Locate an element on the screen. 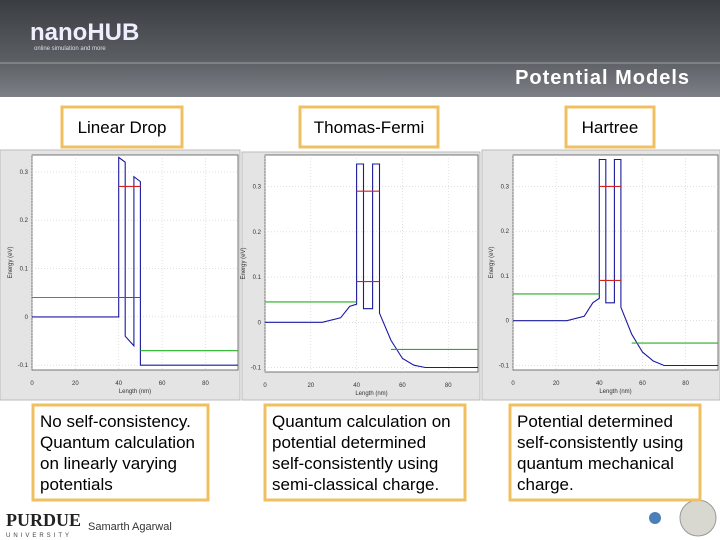 Image resolution: width=720 pixels, height=540 pixels. panel-label: Hartree is located at coordinates (610, 127).